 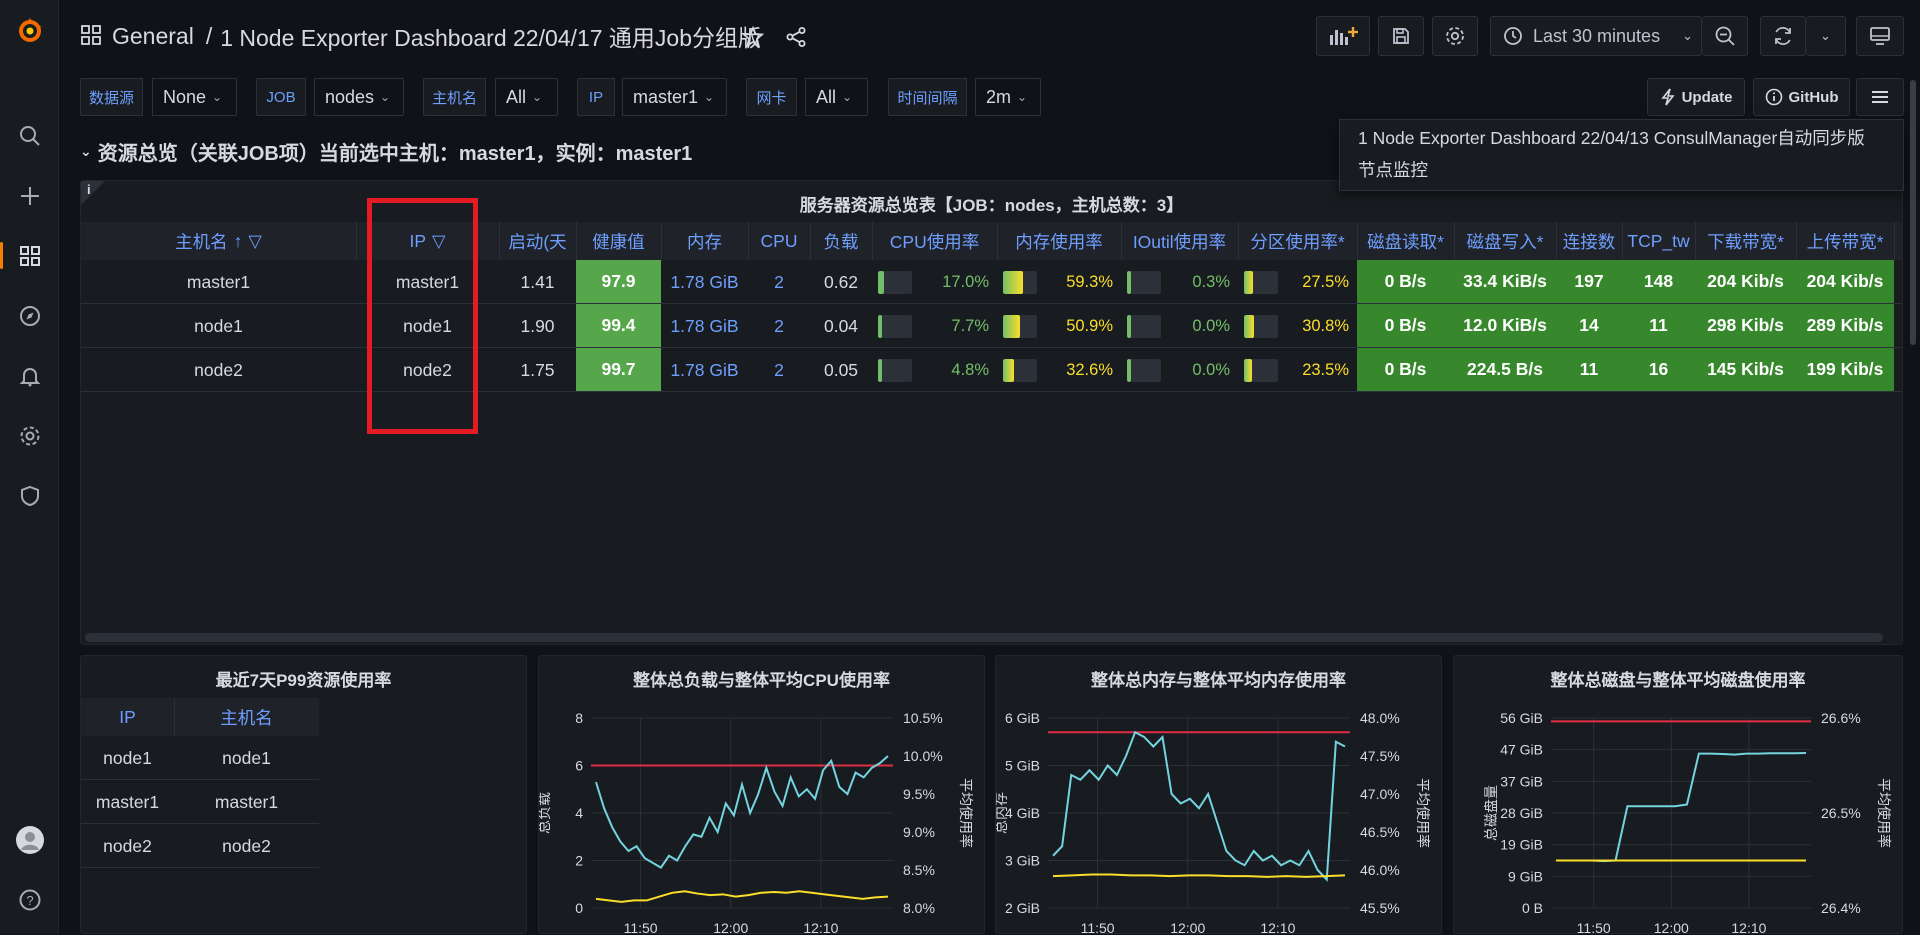 What do you see at coordinates (934, 370) in the screenshot?
I see `table-cell-cpu-pct: 4.8%` at bounding box center [934, 370].